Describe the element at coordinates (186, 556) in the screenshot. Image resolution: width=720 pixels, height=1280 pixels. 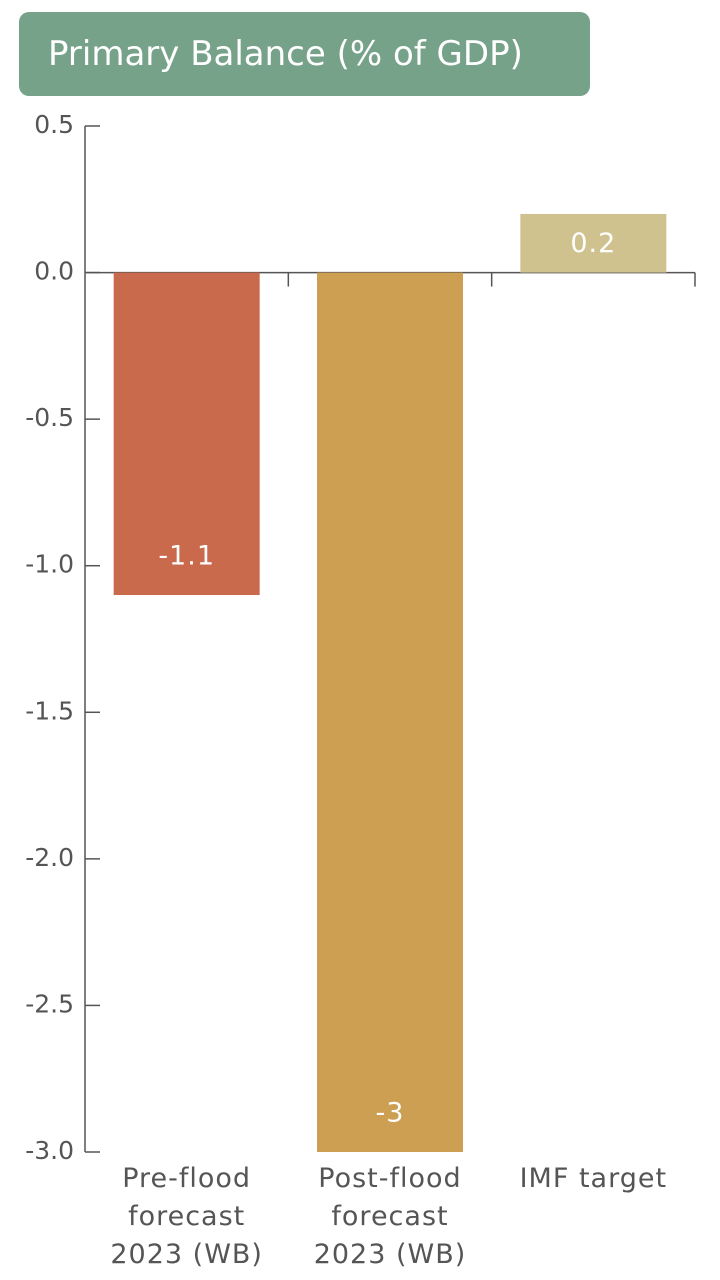
I see `value-label: -1.1` at that location.